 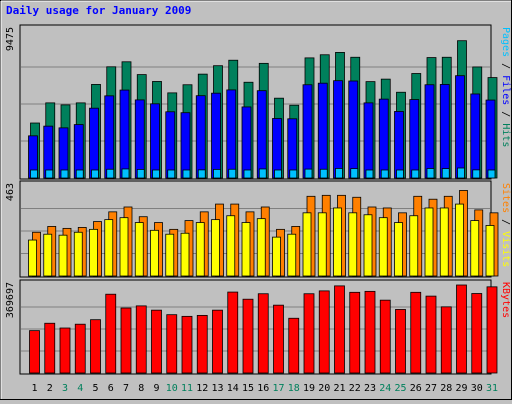 I want to click on x-tick-label-6: 6, so click(x=111, y=388).